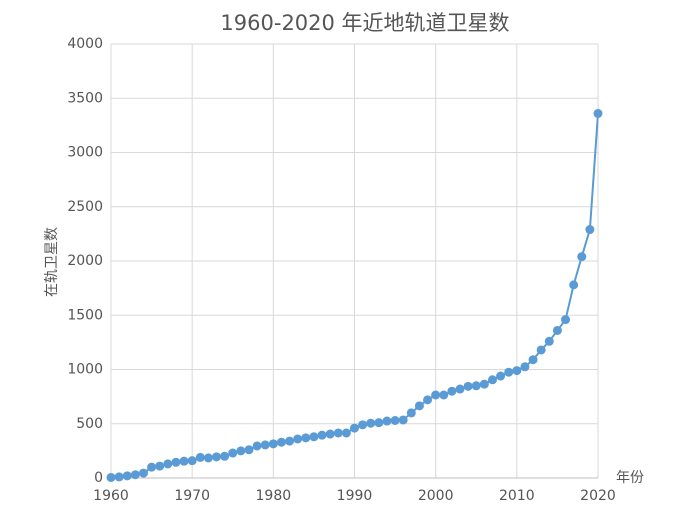 This screenshot has height=515, width=700. I want to click on y-tick-label: 1500, so click(85, 315).